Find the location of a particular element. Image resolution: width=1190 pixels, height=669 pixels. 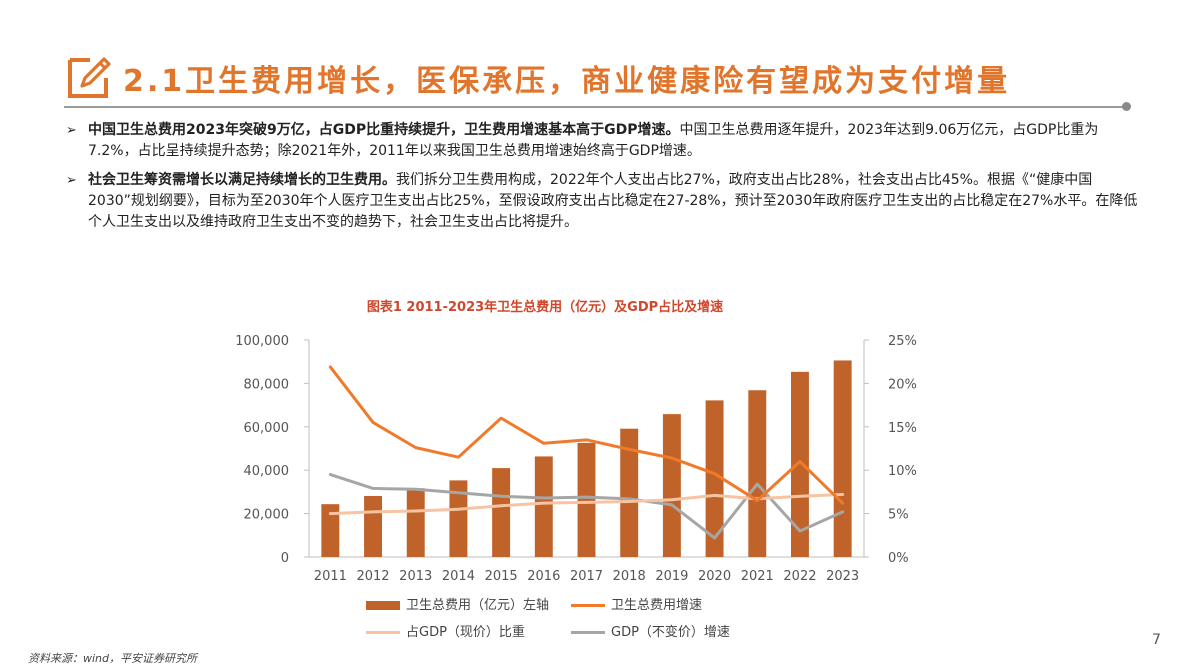

y-left-tick-label: 60,000 is located at coordinates (267, 428).